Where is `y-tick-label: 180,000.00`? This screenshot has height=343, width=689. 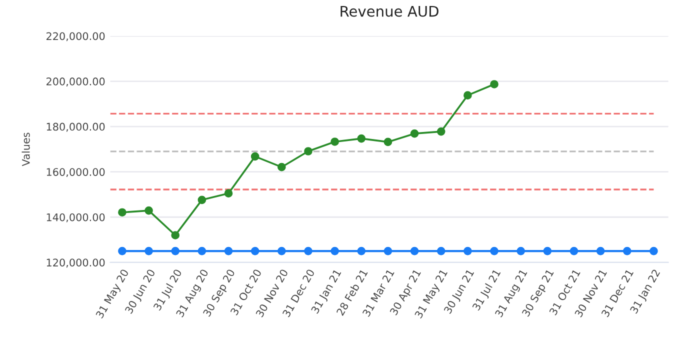
y-tick-label: 180,000.00 is located at coordinates (75, 127).